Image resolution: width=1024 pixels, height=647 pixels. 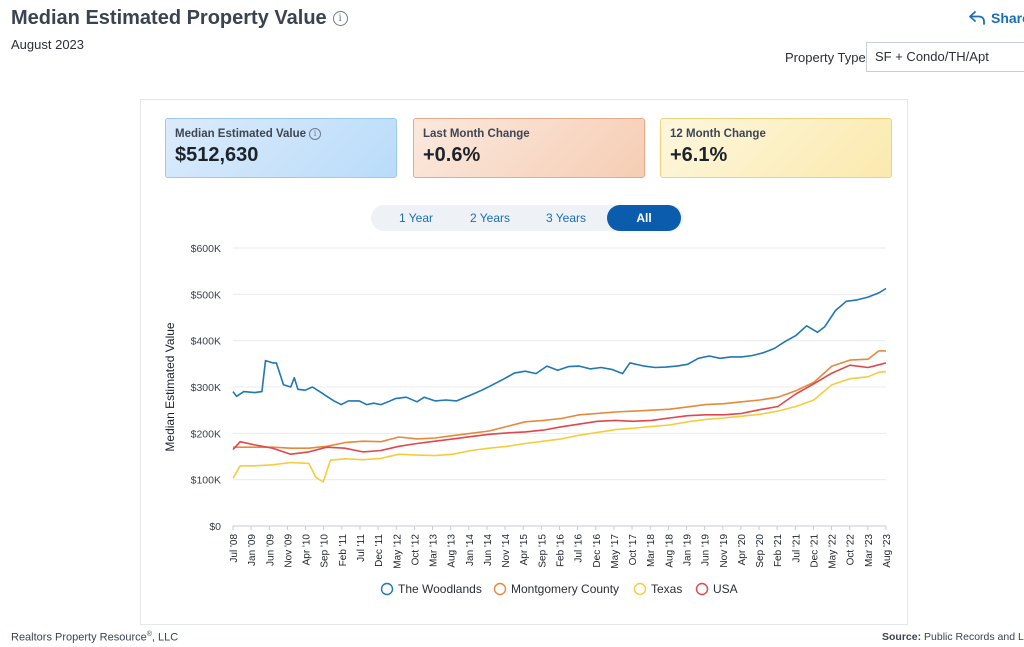 I want to click on x-tick-label: Sep '15, so click(x=542, y=551).